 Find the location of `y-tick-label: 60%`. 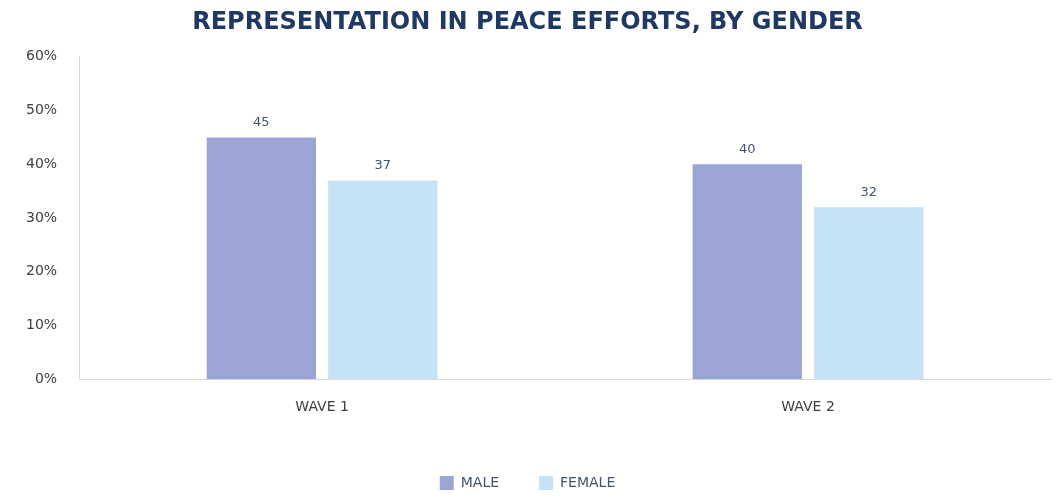

y-tick-label: 60% is located at coordinates (41, 55).